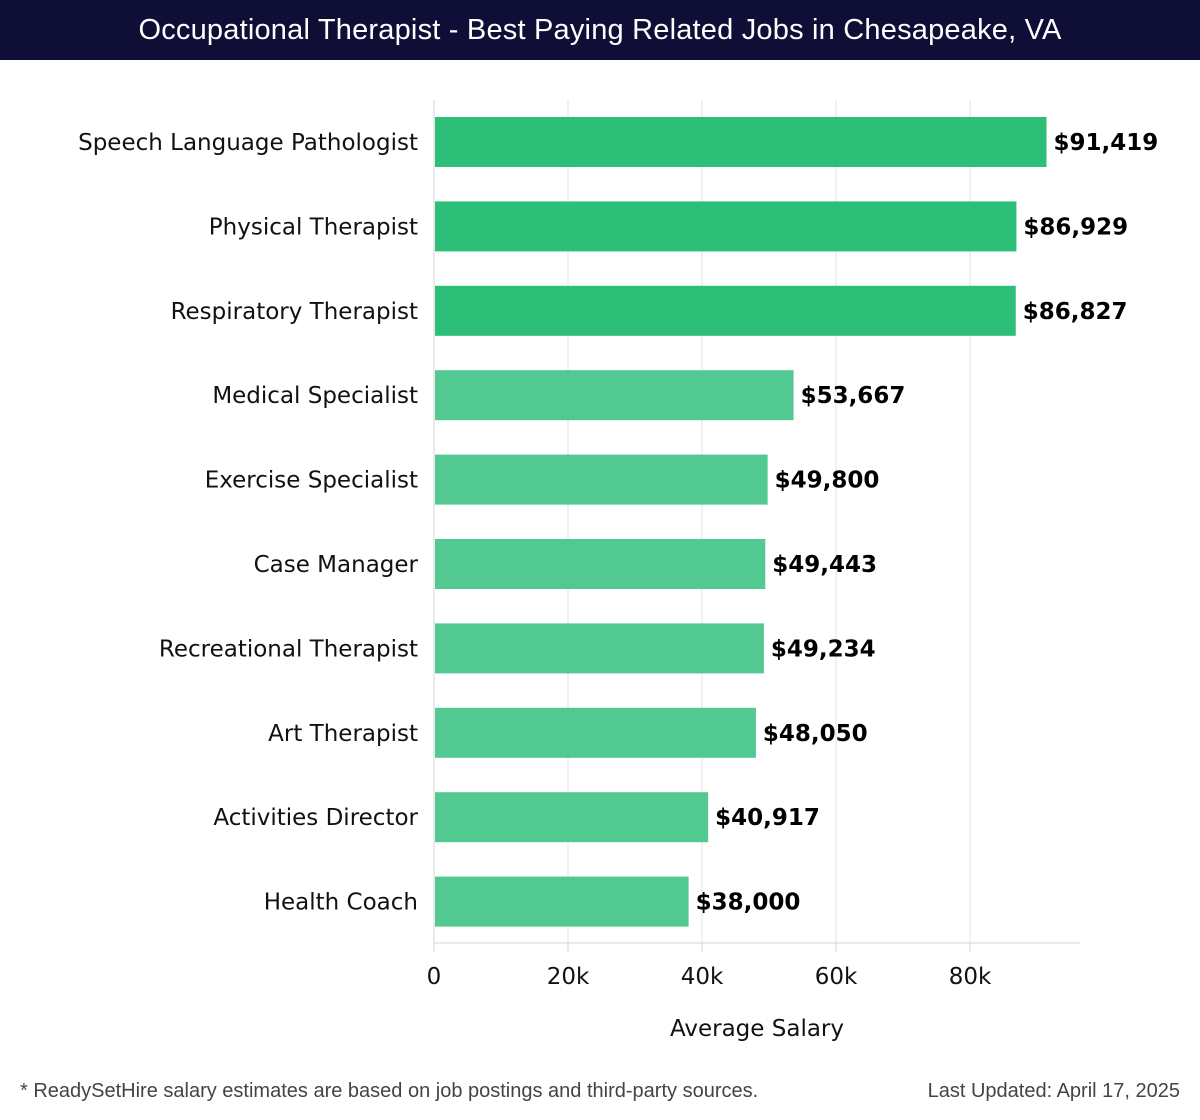 This screenshot has width=1200, height=1120. Describe the element at coordinates (827, 481) in the screenshot. I see `value-label: $49,800` at that location.